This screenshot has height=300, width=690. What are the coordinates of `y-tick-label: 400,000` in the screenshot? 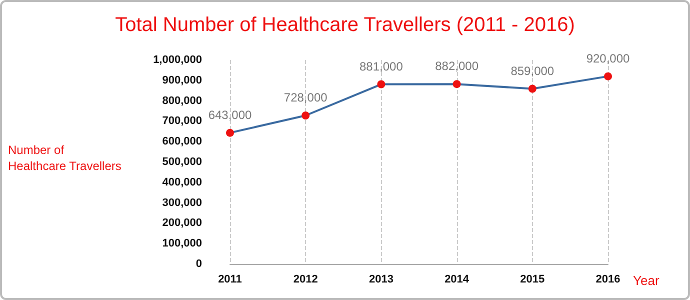 It's located at (182, 182).